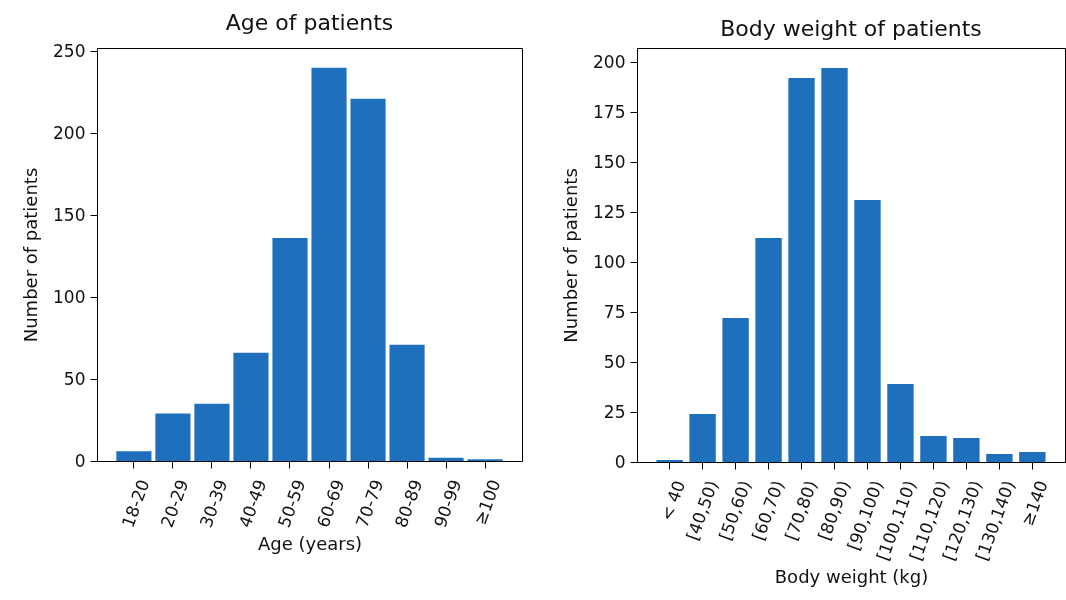 This screenshot has width=1066, height=600. What do you see at coordinates (309, 23) in the screenshot?
I see `chart-title: Age of patients` at bounding box center [309, 23].